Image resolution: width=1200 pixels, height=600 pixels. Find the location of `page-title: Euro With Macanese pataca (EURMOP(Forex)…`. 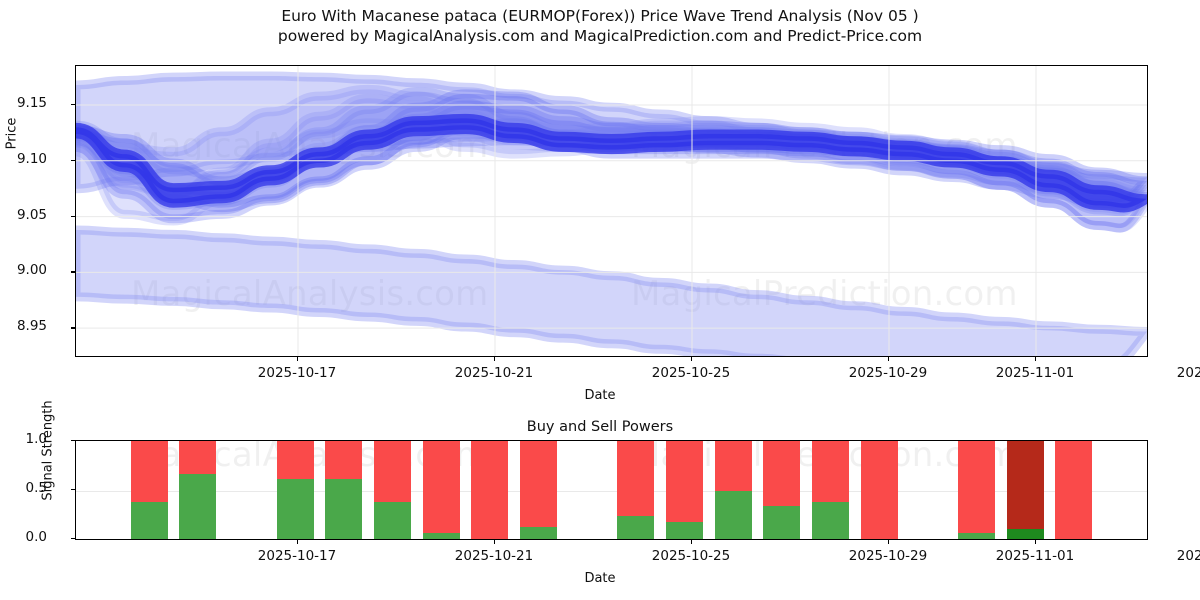

page-title: Euro With Macanese pataca (EURMOP(Forex)… is located at coordinates (600, 26).